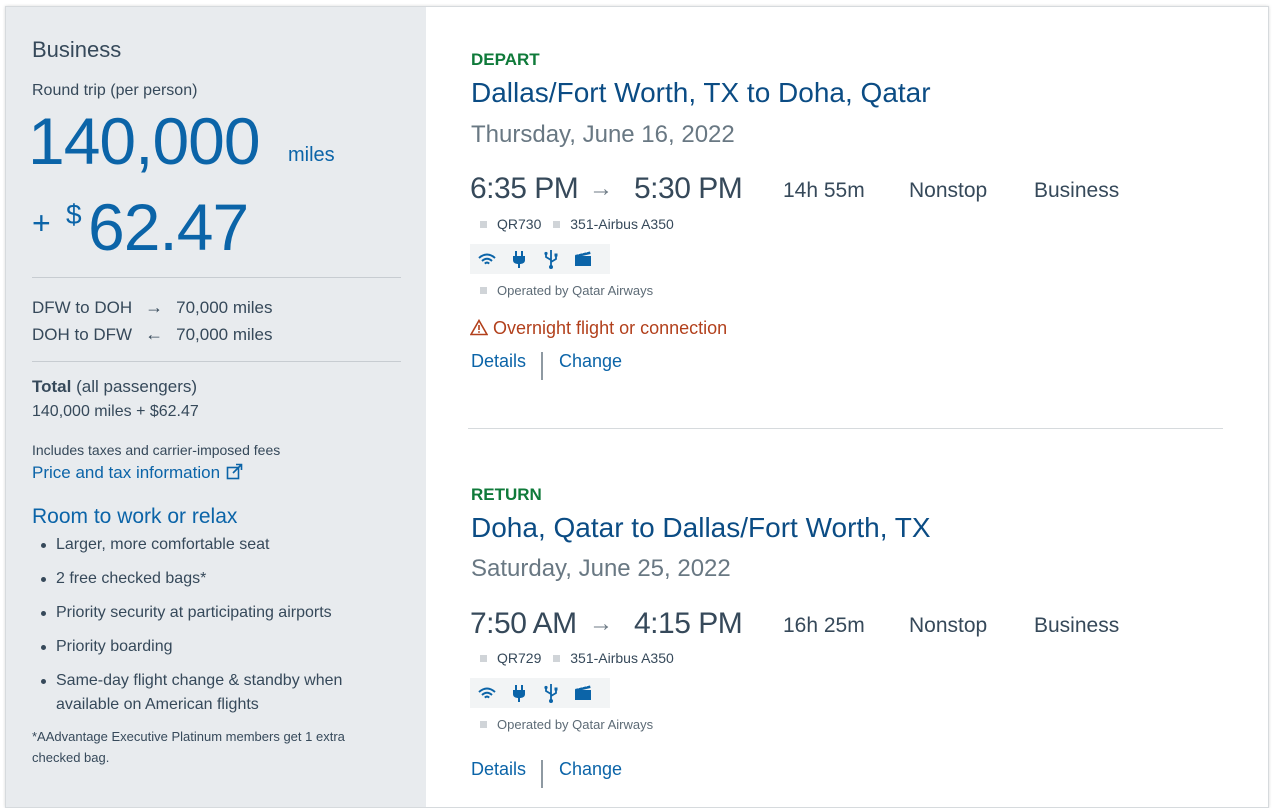 The width and height of the screenshot is (1276, 808). I want to click on depart-operator: Operated by Qatar Airways, so click(566, 290).